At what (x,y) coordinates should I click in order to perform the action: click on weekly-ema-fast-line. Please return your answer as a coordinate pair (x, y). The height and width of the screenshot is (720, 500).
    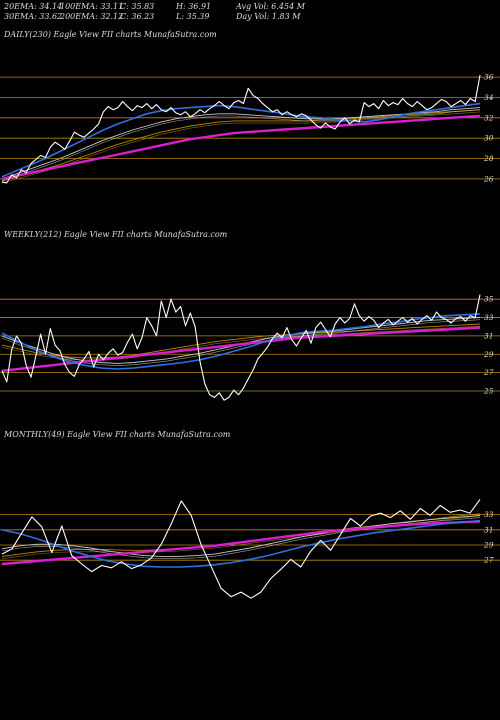
    Looking at the image, I should click on (241, 341).